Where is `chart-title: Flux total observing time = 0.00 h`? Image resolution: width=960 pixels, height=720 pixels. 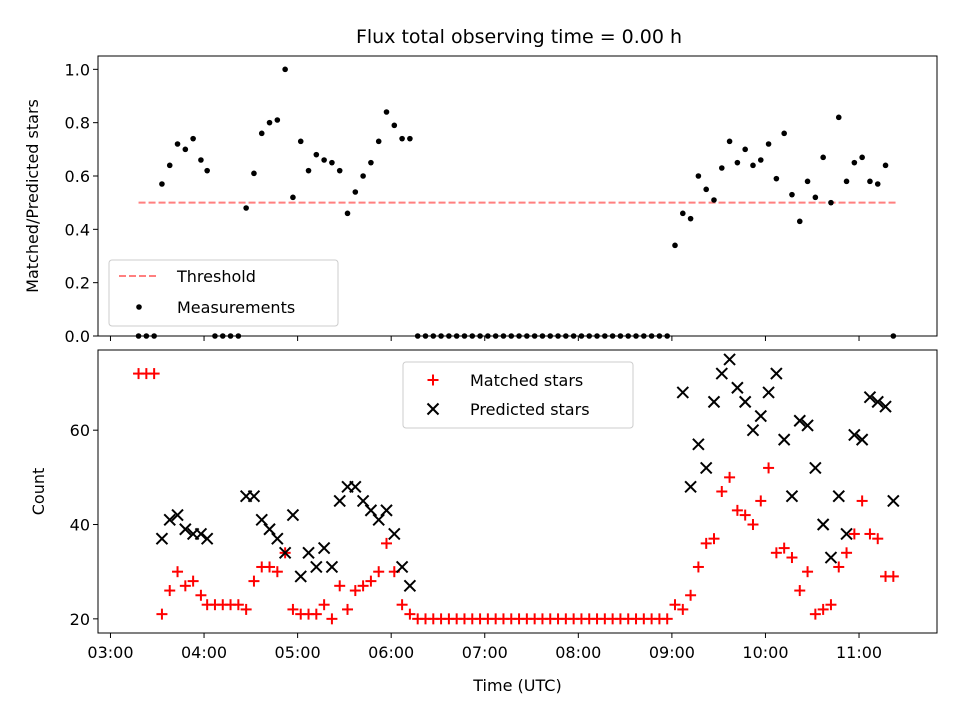
chart-title: Flux total observing time = 0.00 h is located at coordinates (519, 37).